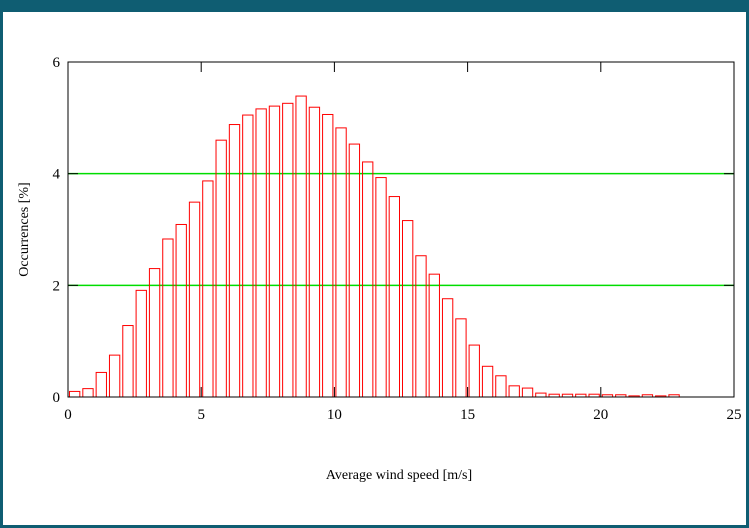  I want to click on x-tick-labels: 0 5 10 15 20 25, so click(402, 415).